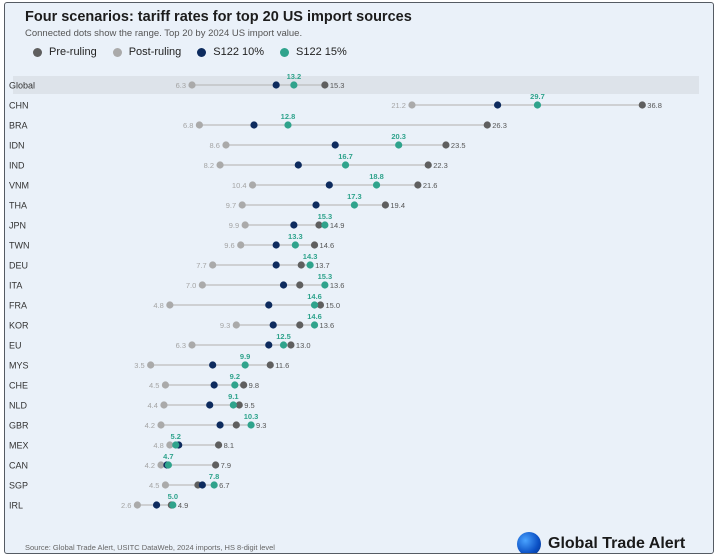 The height and width of the screenshot is (558, 720). Describe the element at coordinates (161, 425) in the screenshot. I see `dot-post-ruling-gbr` at that location.